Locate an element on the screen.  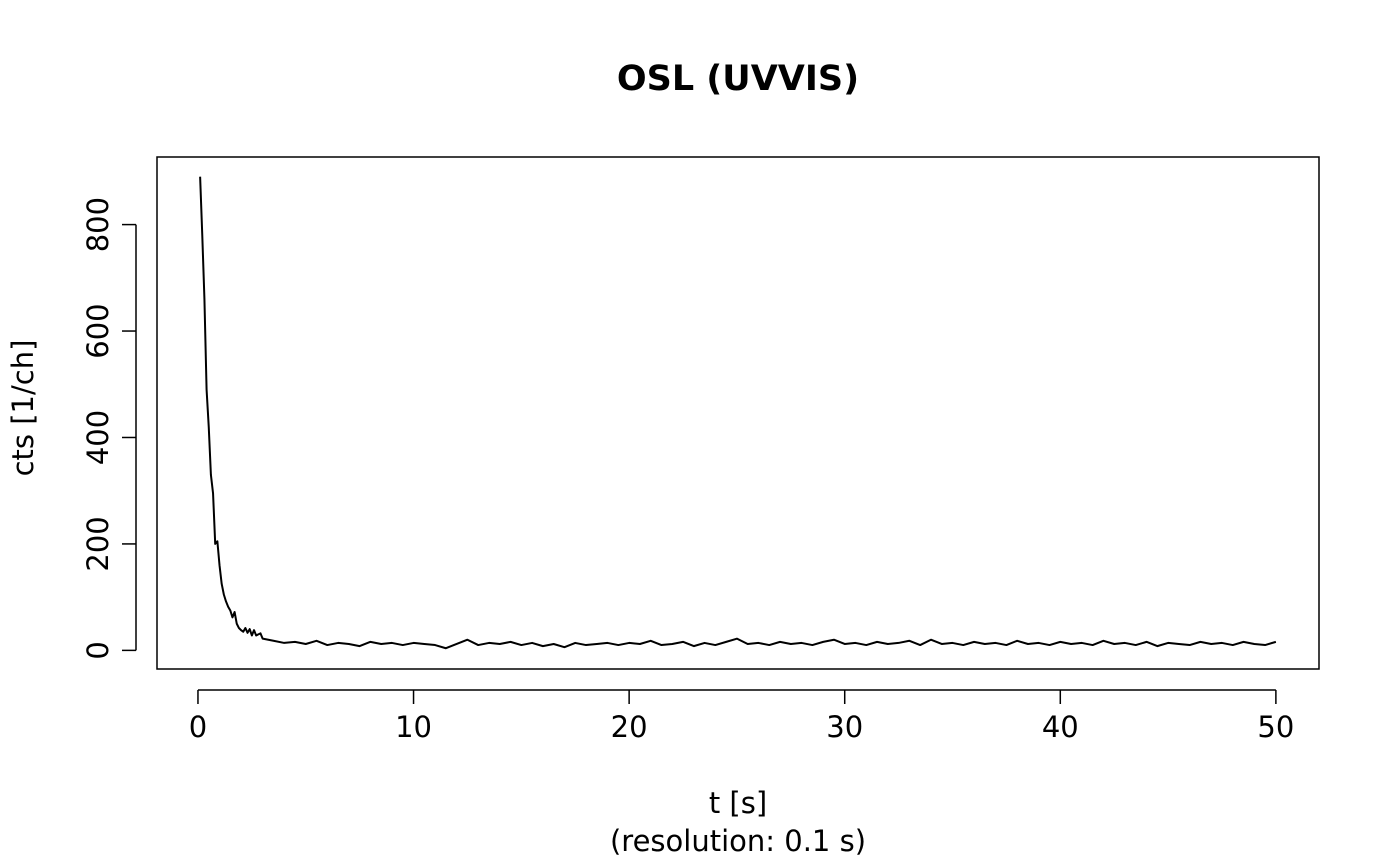
x-tick-label: 20 is located at coordinates (629, 727).